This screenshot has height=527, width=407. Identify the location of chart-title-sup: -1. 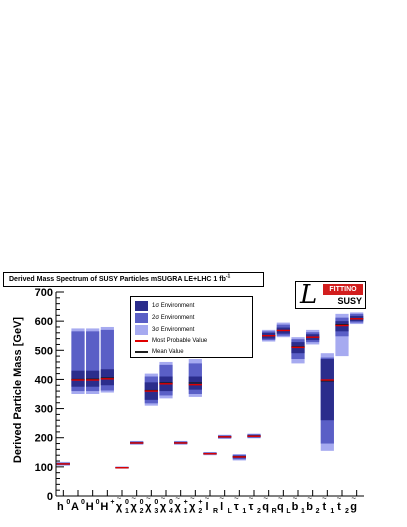
(228, 276).